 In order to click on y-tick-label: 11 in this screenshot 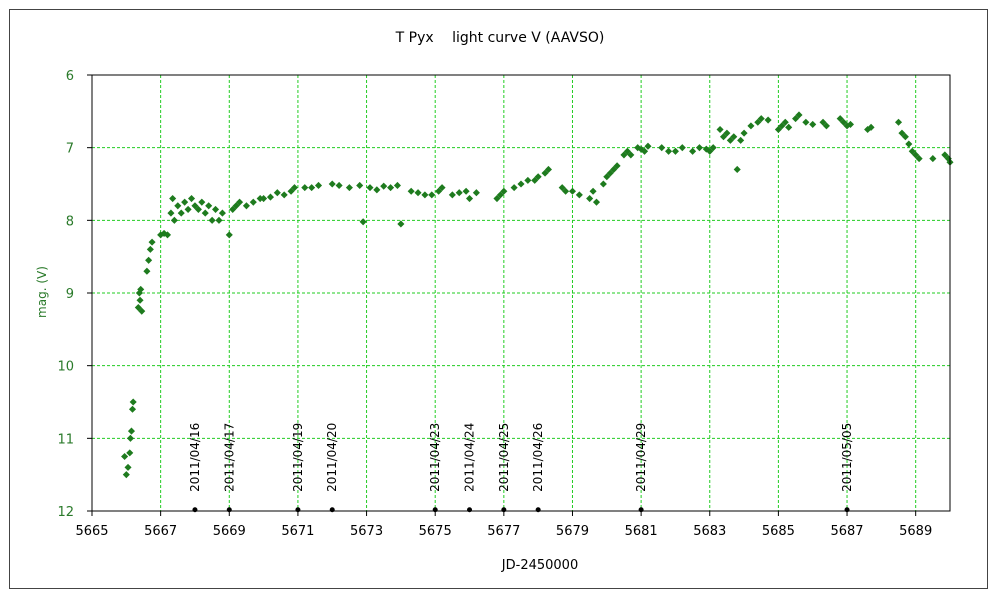, I will do `click(65, 439)`.